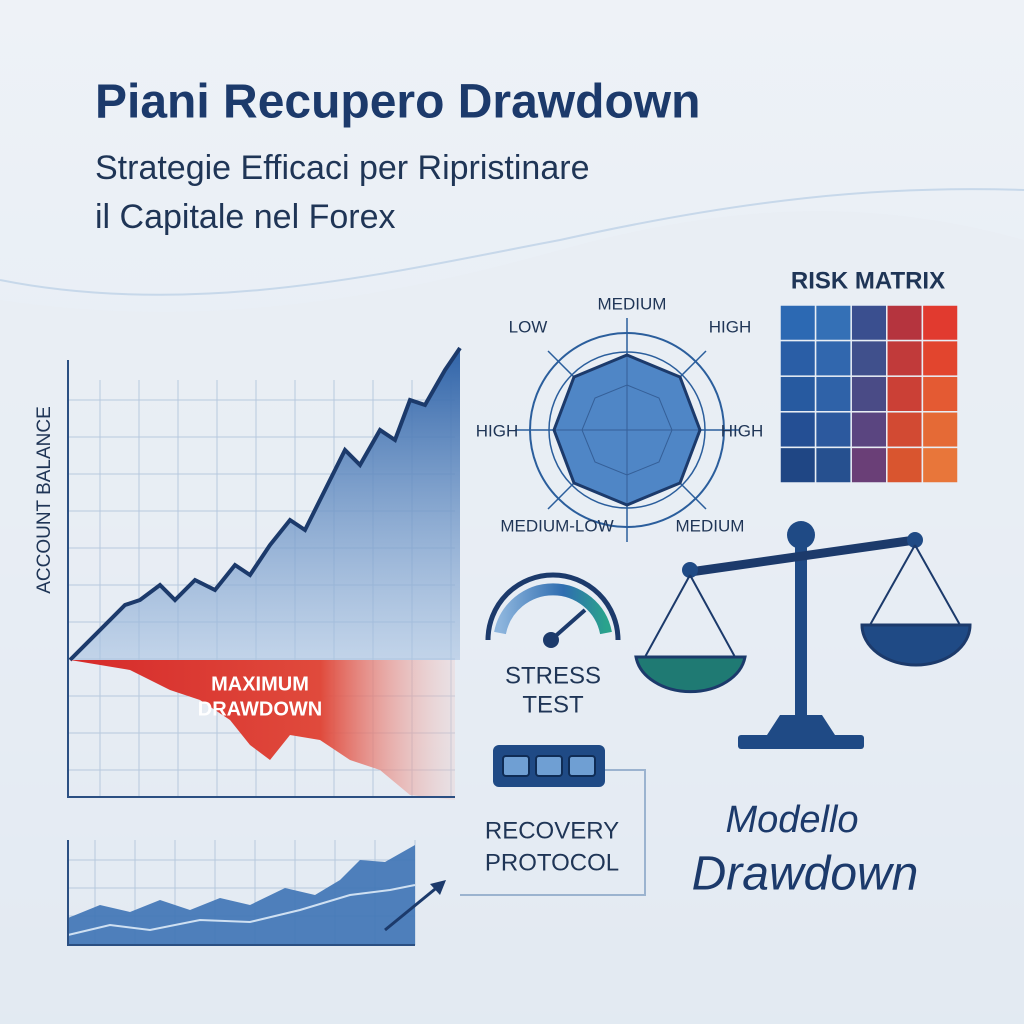  Describe the element at coordinates (528, 326) in the screenshot. I see `radar-label: LOW` at that location.